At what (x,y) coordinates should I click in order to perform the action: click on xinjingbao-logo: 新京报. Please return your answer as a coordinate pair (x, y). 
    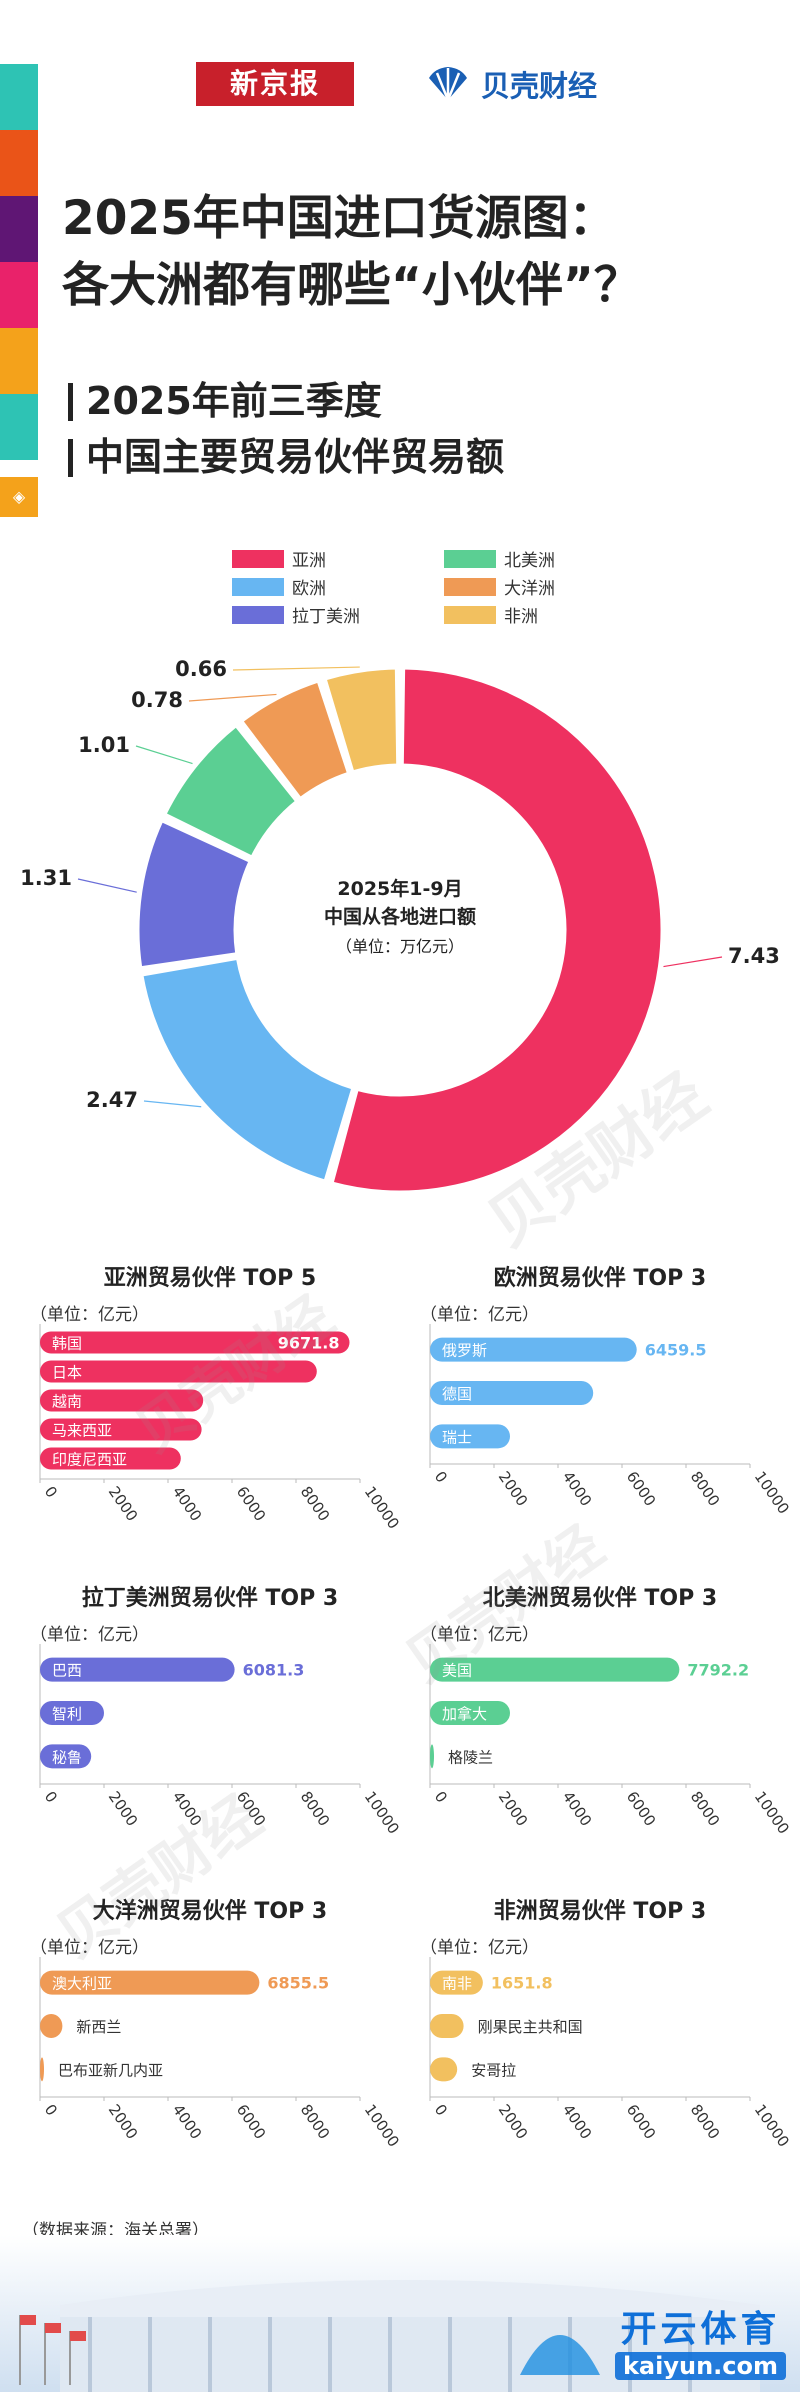
    Looking at the image, I should click on (275, 84).